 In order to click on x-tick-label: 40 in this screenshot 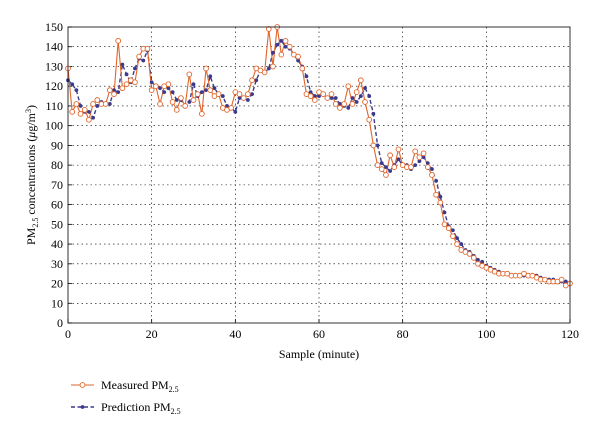, I will do `click(235, 334)`.